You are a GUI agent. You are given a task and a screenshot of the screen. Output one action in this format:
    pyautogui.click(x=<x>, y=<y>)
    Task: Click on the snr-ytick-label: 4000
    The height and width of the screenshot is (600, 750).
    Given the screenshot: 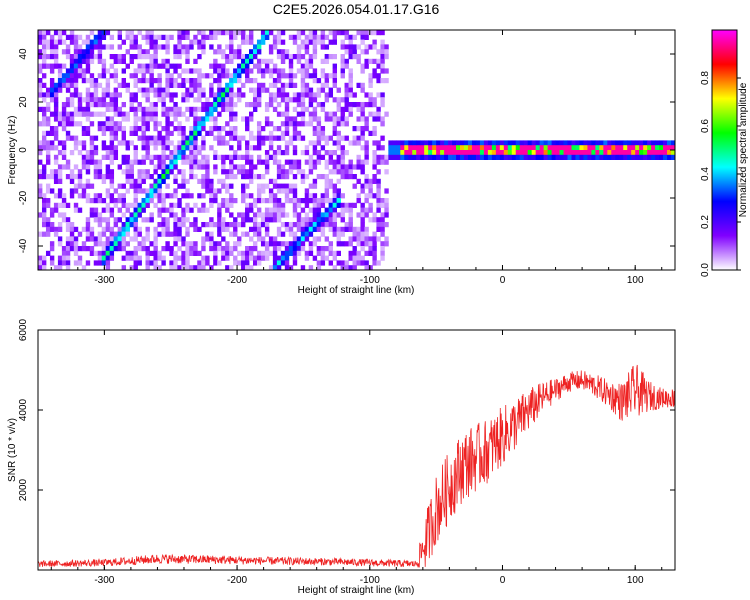 What is the action you would take?
    pyautogui.click(x=23, y=409)
    